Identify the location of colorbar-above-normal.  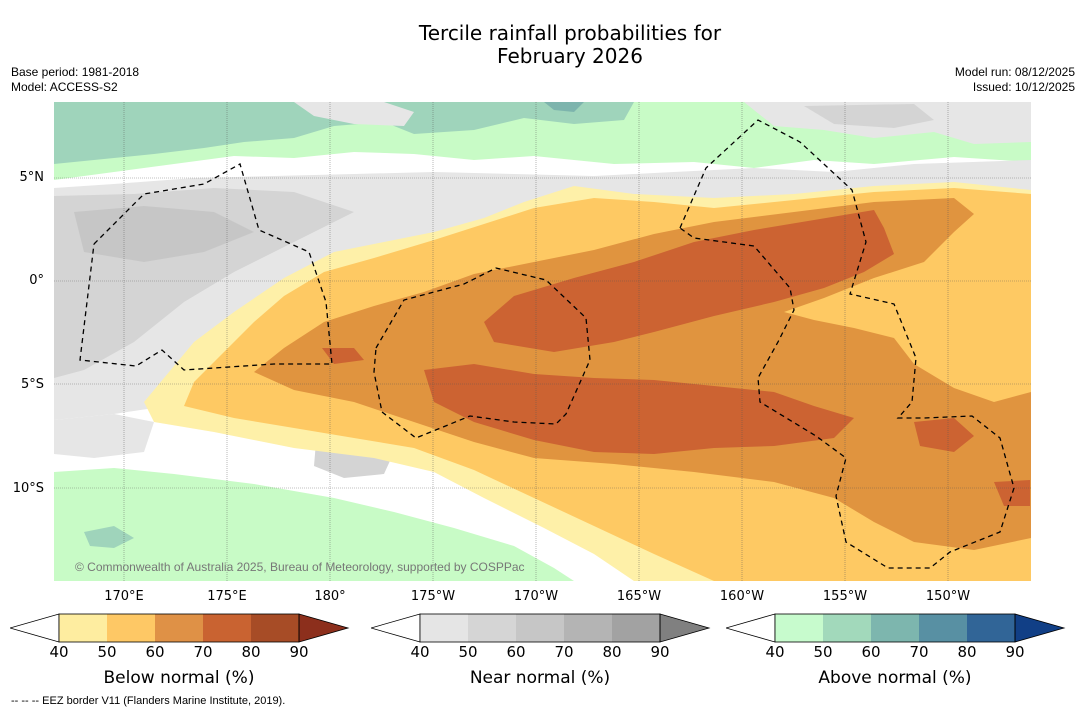
(896, 628).